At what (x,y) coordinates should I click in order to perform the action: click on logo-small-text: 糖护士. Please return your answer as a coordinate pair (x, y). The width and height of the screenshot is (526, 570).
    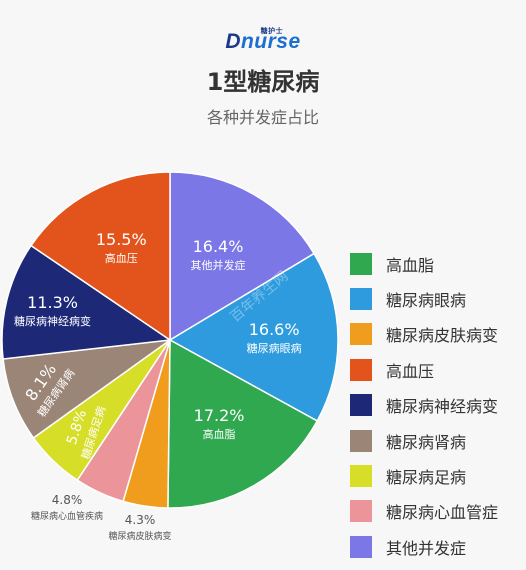
    Looking at the image, I should click on (272, 31).